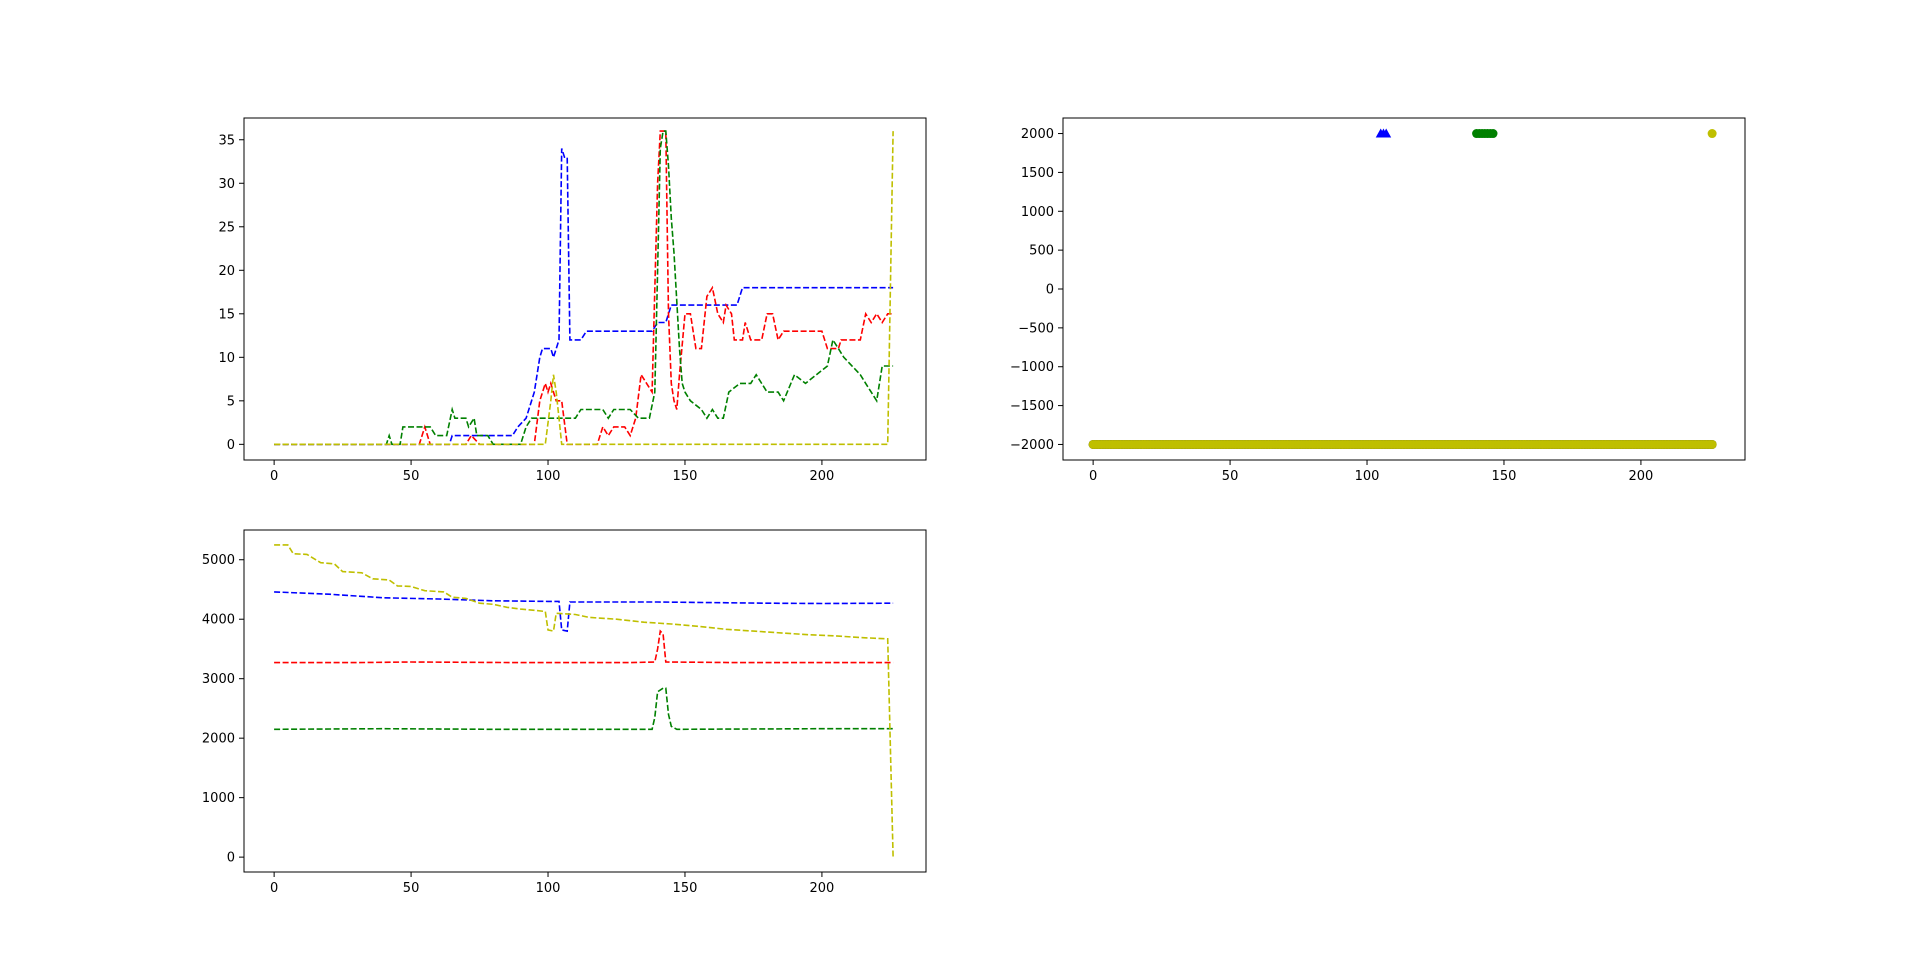  I want to click on y-tick-label: −500, so click(1036, 328).